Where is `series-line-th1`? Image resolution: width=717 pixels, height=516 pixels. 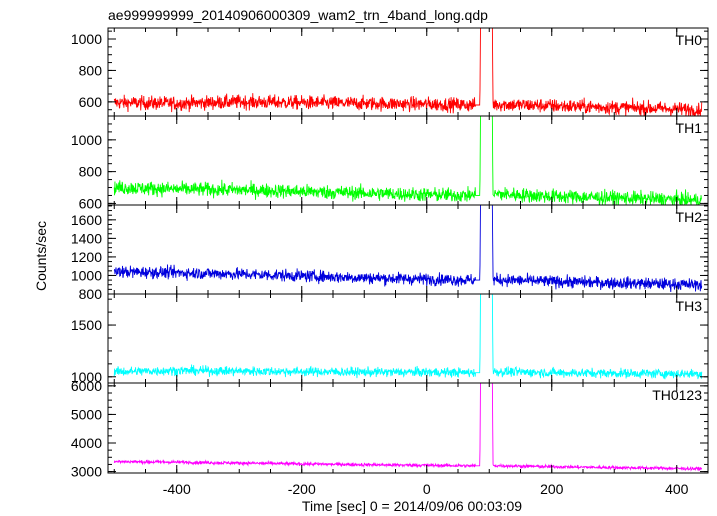 series-line-th1 is located at coordinates (407, 160).